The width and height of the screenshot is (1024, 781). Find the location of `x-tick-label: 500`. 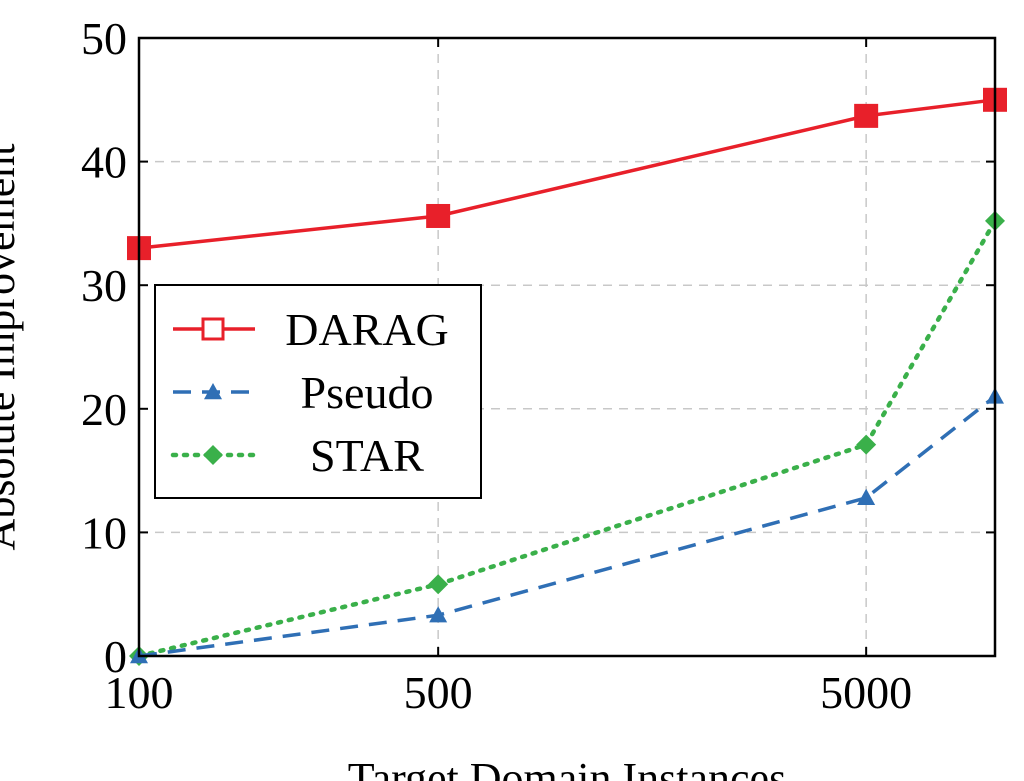

x-tick-label: 500 is located at coordinates (438, 692).